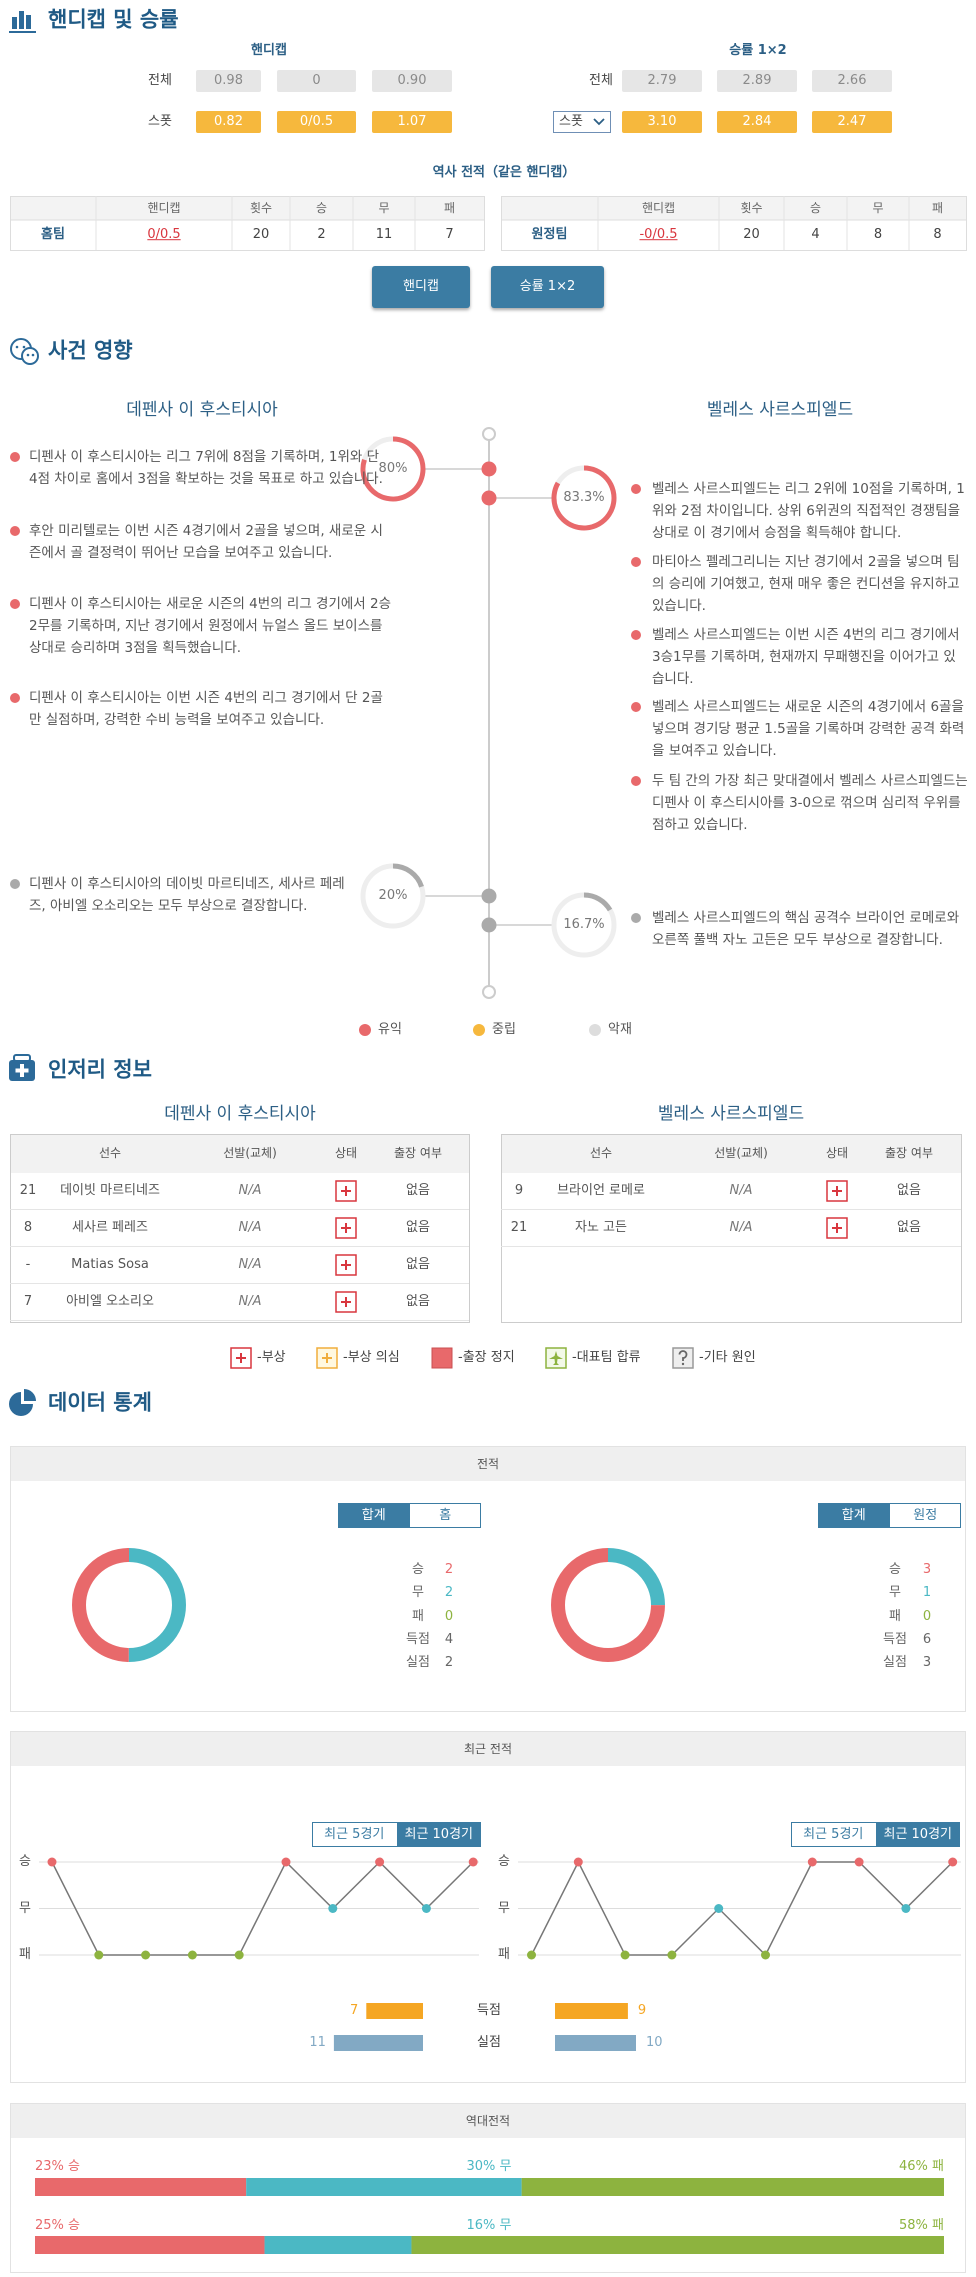 This screenshot has width=976, height=2277. What do you see at coordinates (927, 1663) in the screenshot?
I see `stat-value: 3` at bounding box center [927, 1663].